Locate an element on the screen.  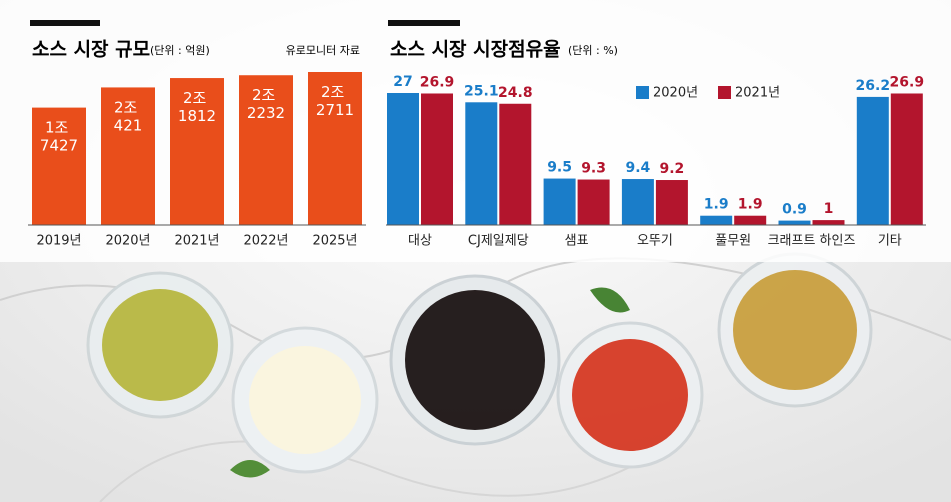
x-tick-label: 2025년 is located at coordinates (334, 241).